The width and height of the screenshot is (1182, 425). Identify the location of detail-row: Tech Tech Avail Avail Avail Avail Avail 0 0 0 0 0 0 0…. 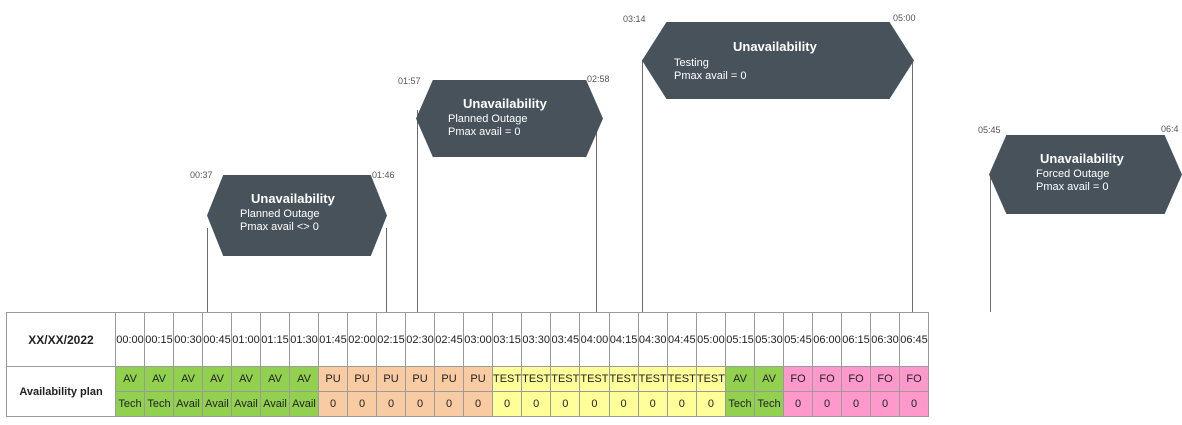
(468, 404).